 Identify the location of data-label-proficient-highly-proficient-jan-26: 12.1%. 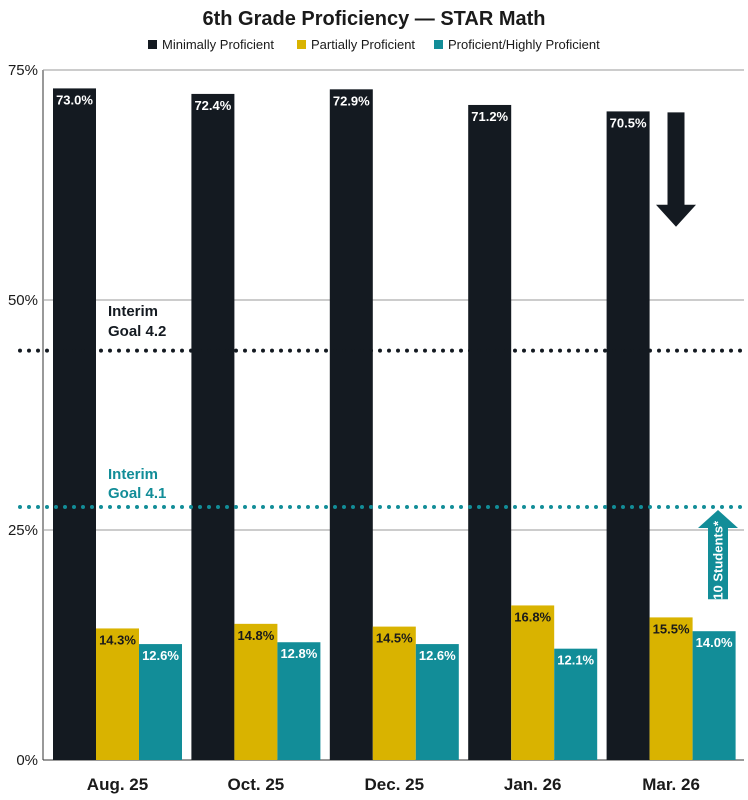
(575, 660).